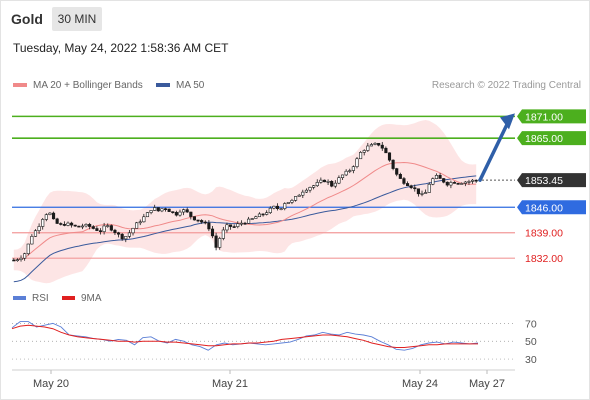  Describe the element at coordinates (551, 116) in the screenshot. I see `level-tag-1871.00` at that location.